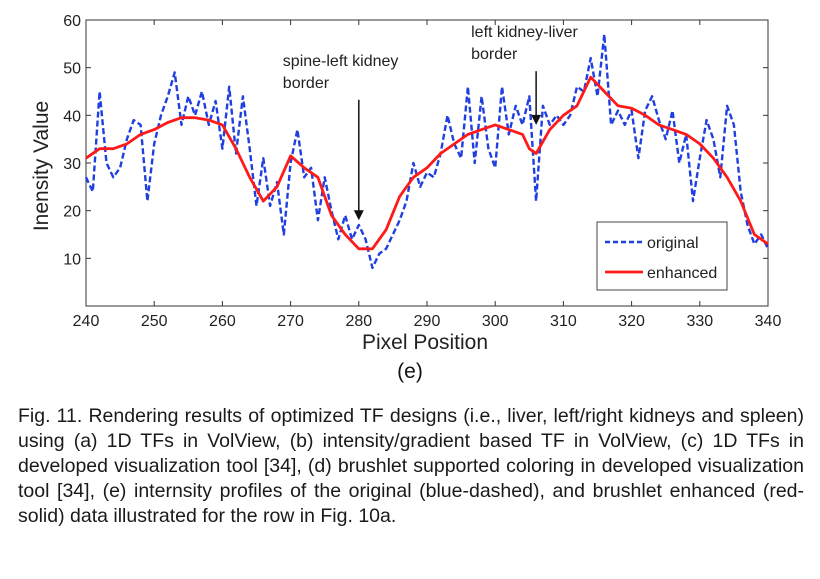 The height and width of the screenshot is (579, 820). Describe the element at coordinates (72, 116) in the screenshot. I see `y-tick-label: 40` at that location.